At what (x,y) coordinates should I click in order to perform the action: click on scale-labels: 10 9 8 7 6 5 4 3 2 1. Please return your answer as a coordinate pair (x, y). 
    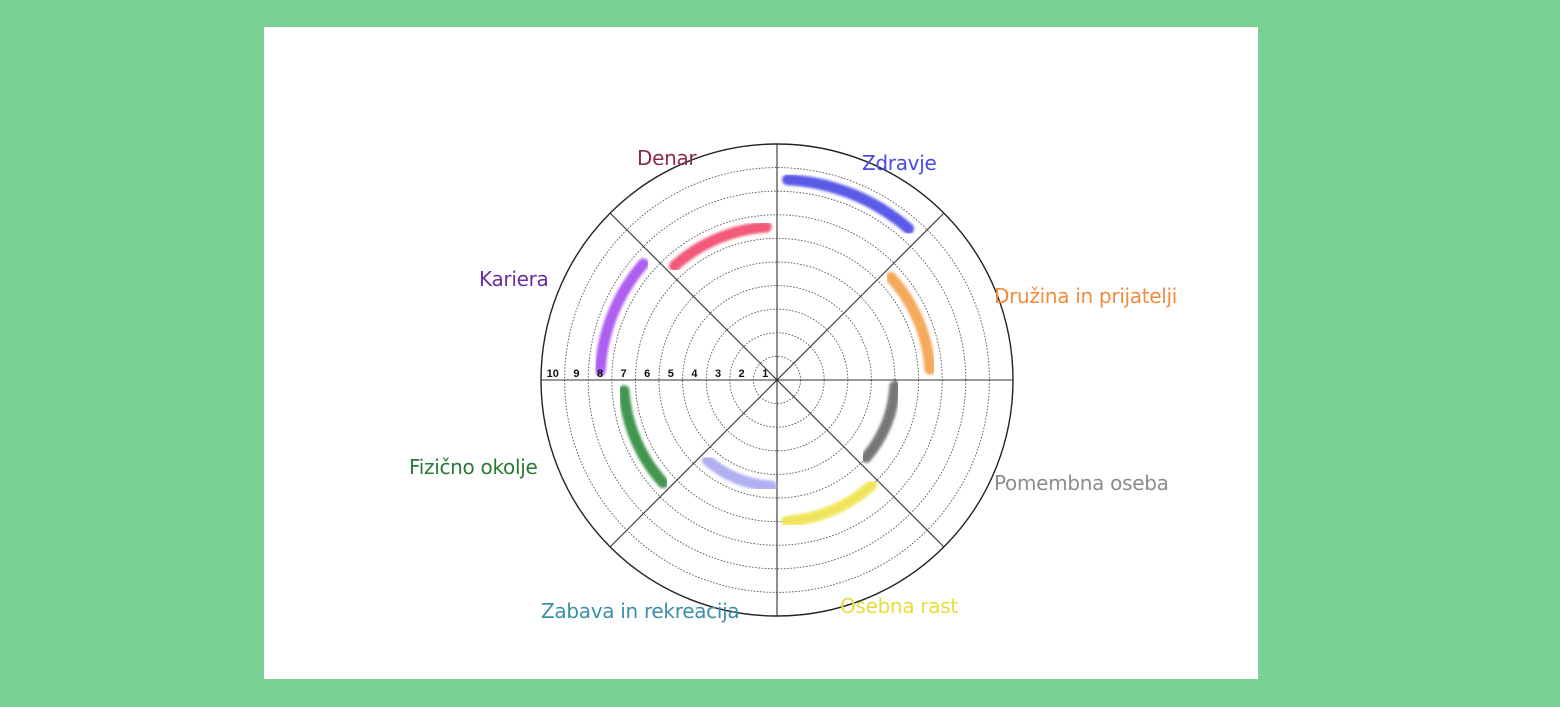
    Looking at the image, I should click on (658, 374).